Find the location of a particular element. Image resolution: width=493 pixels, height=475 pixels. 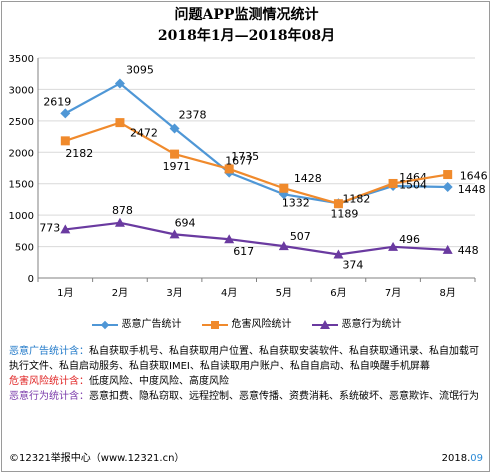

series-line-behavior is located at coordinates (256, 238).